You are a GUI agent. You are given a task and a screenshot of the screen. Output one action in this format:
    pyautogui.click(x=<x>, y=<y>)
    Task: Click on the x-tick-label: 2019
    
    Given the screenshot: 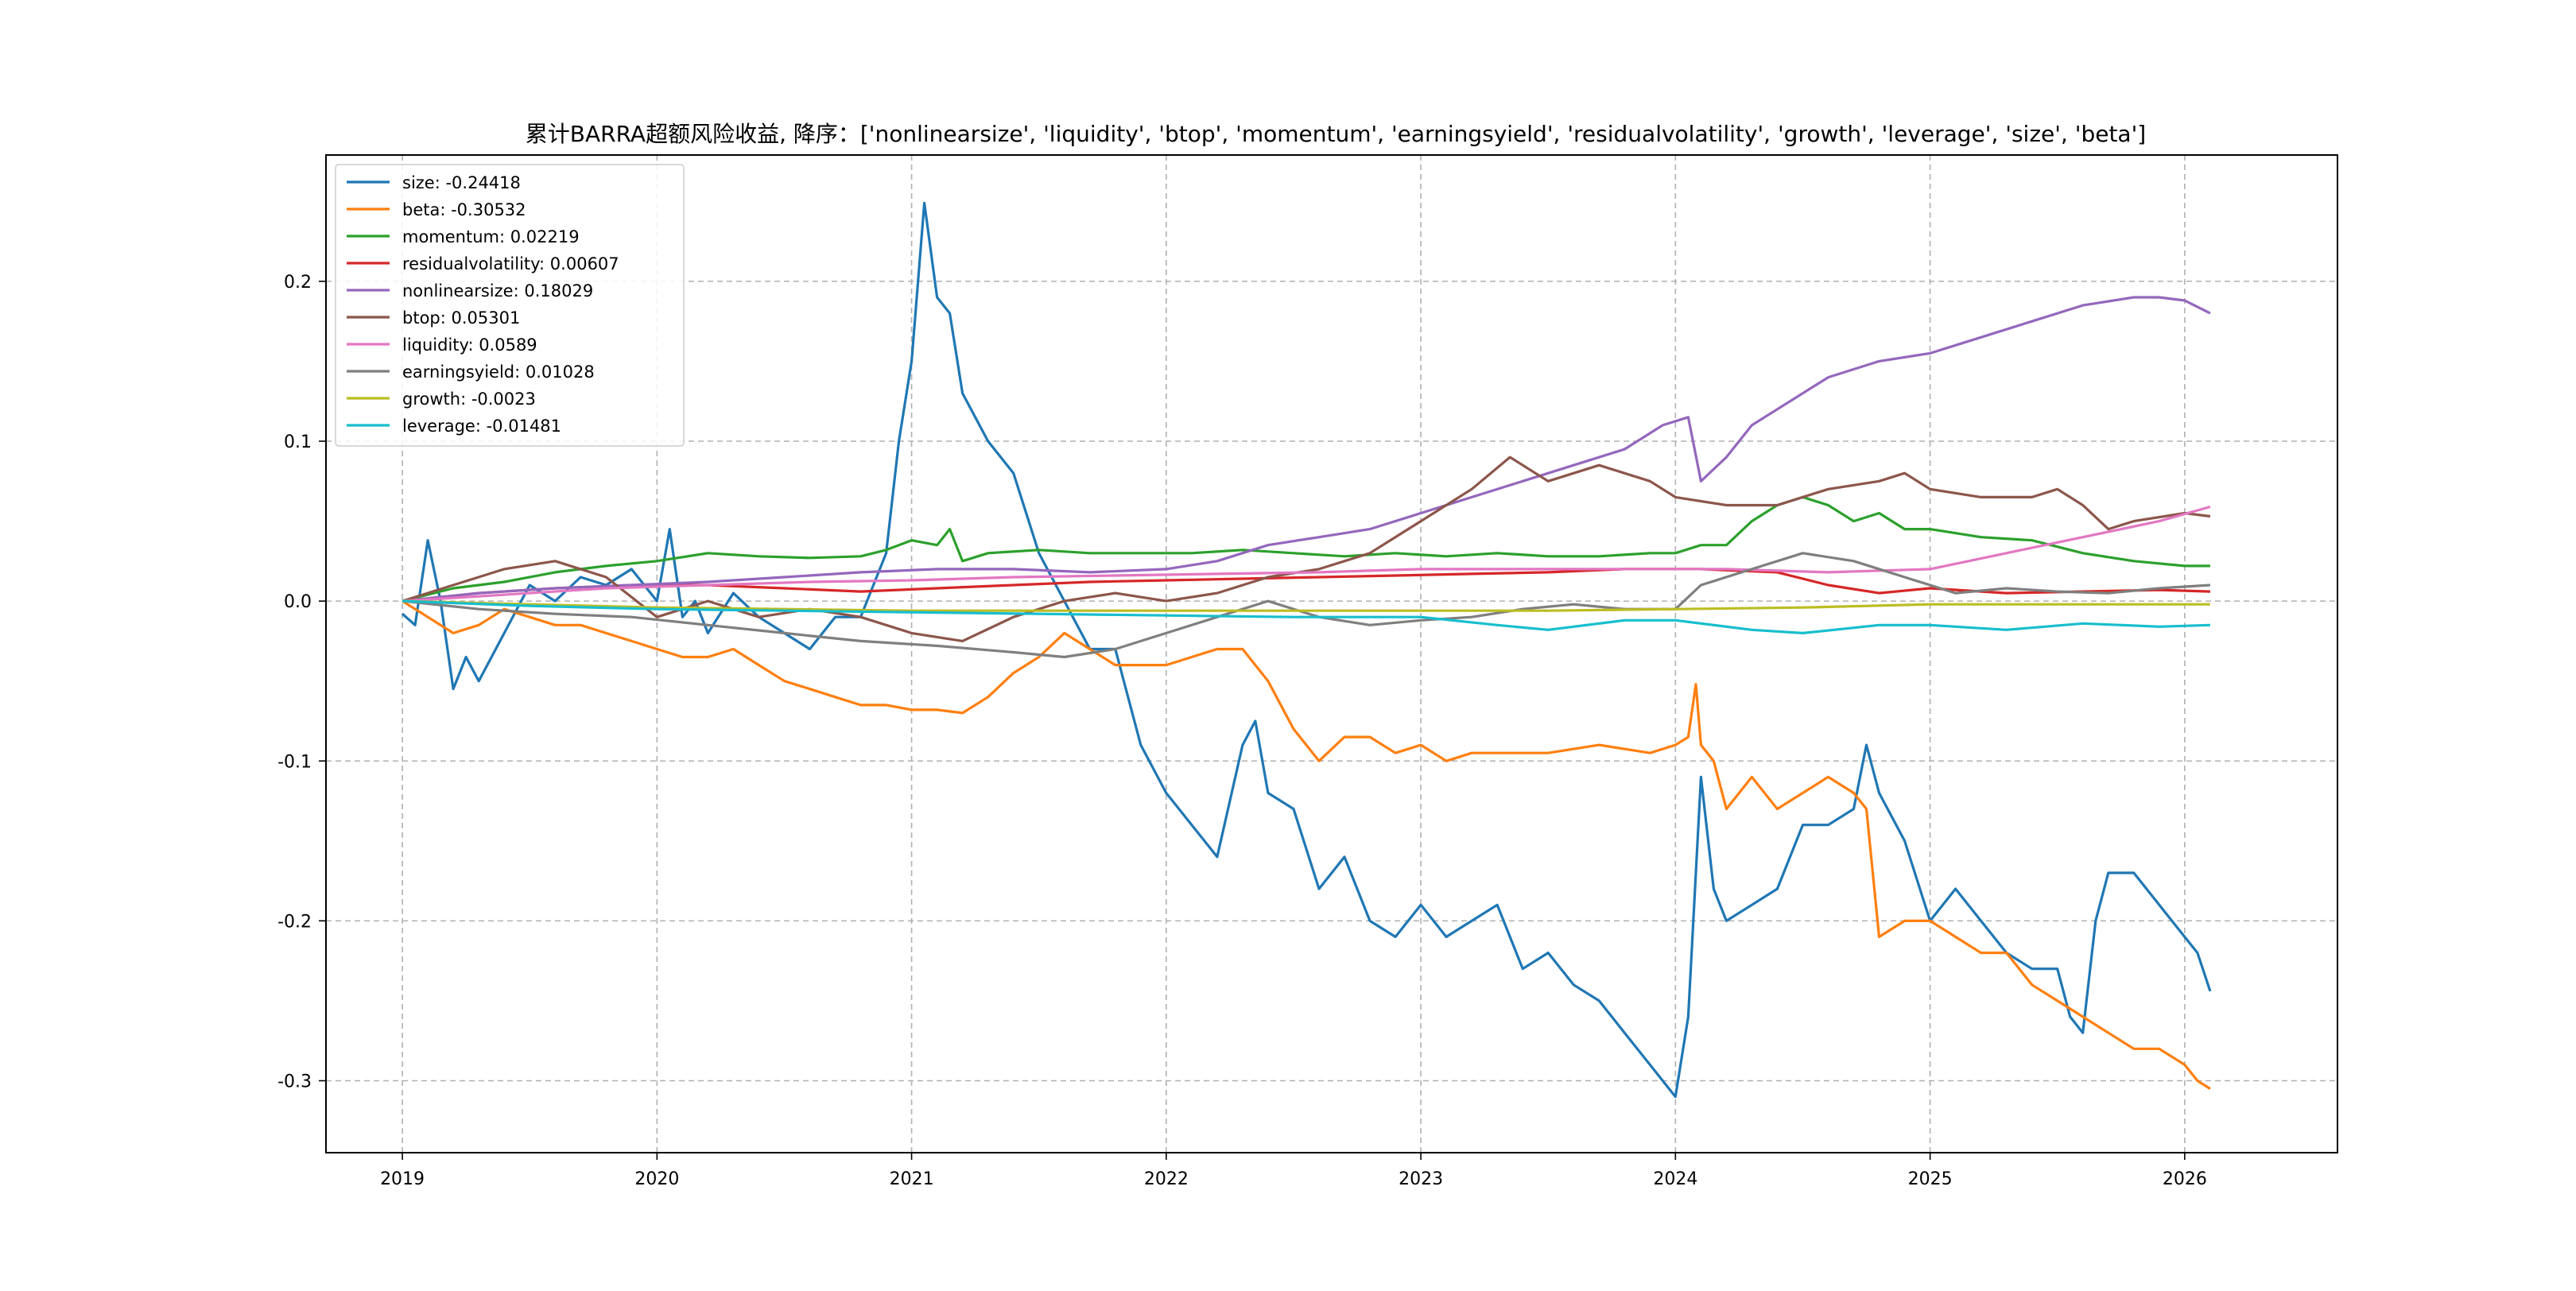 What is the action you would take?
    pyautogui.click(x=403, y=1179)
    